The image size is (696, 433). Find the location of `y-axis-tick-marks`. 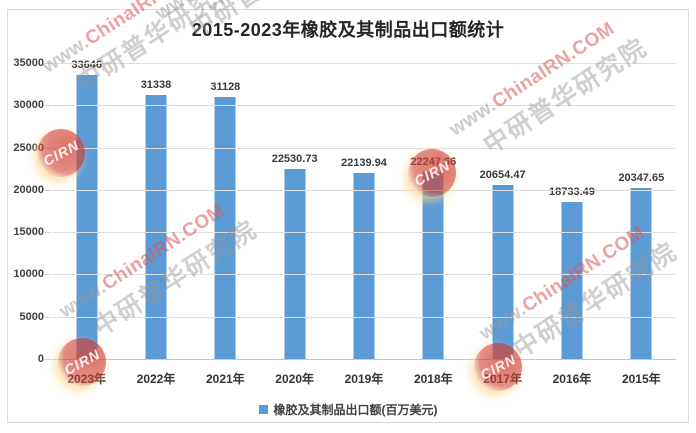

y-axis-tick-marks is located at coordinates (48, 211).